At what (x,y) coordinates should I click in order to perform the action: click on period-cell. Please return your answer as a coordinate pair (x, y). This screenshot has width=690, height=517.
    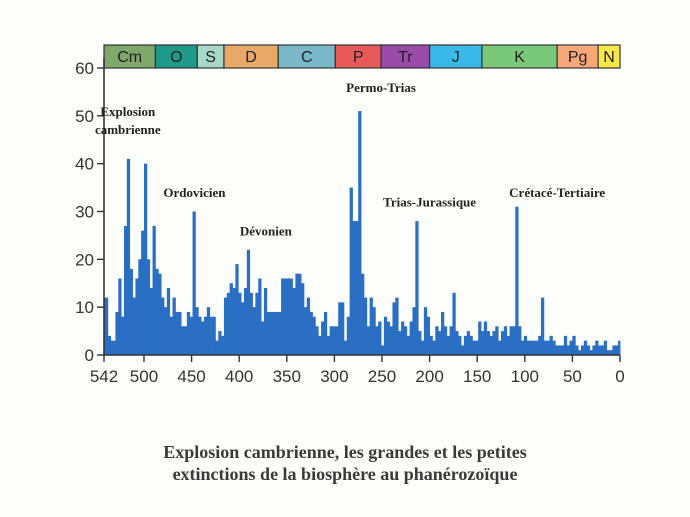
    Looking at the image, I should click on (609, 56).